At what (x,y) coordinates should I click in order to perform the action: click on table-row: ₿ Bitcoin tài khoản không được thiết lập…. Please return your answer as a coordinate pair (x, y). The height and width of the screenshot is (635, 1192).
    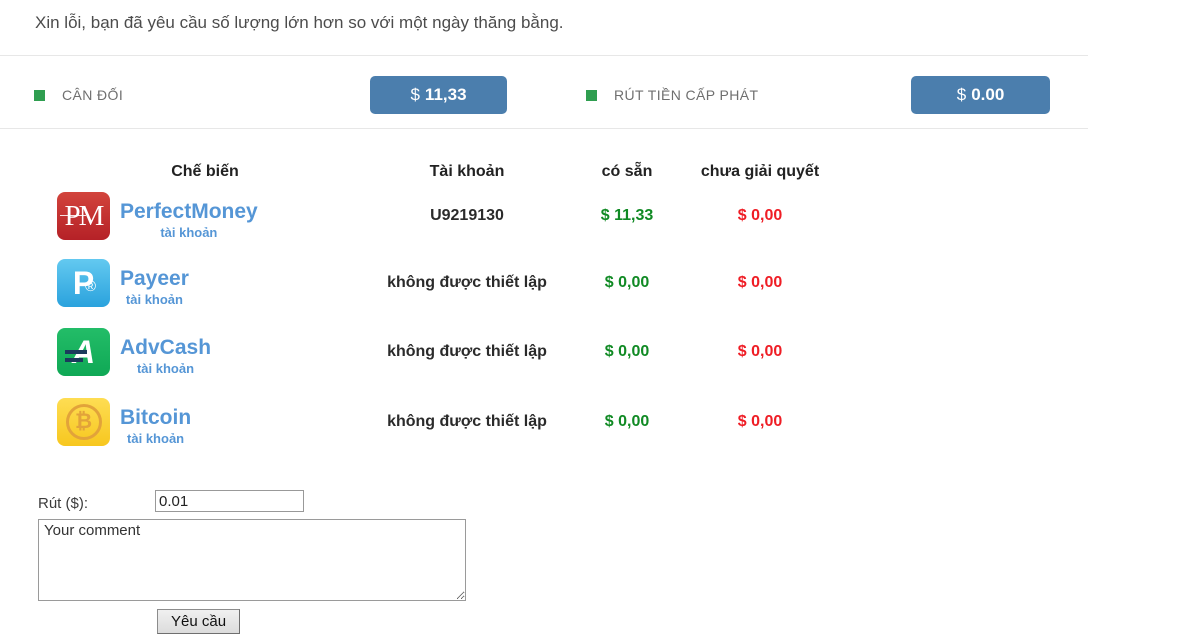
    Looking at the image, I should click on (544, 422).